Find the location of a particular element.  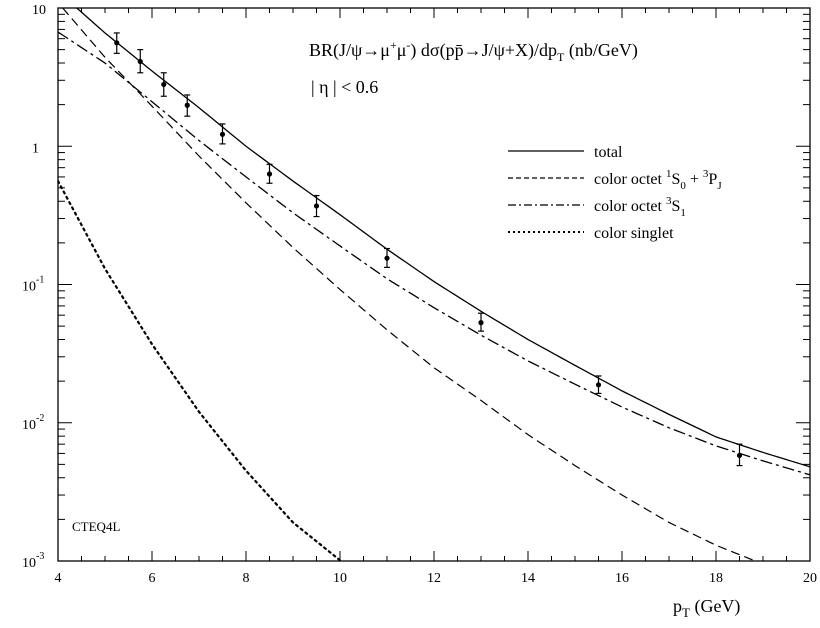

x-tick-label: 18 is located at coordinates (716, 578).